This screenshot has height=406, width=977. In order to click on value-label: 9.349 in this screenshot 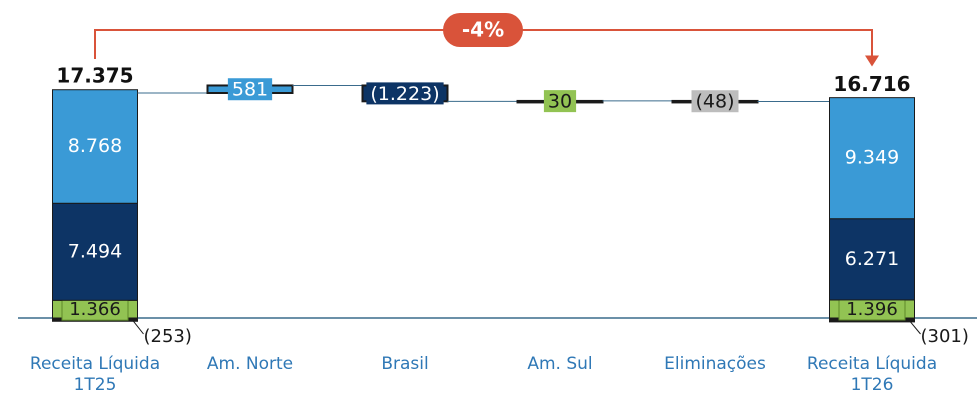, I will do `click(872, 158)`.